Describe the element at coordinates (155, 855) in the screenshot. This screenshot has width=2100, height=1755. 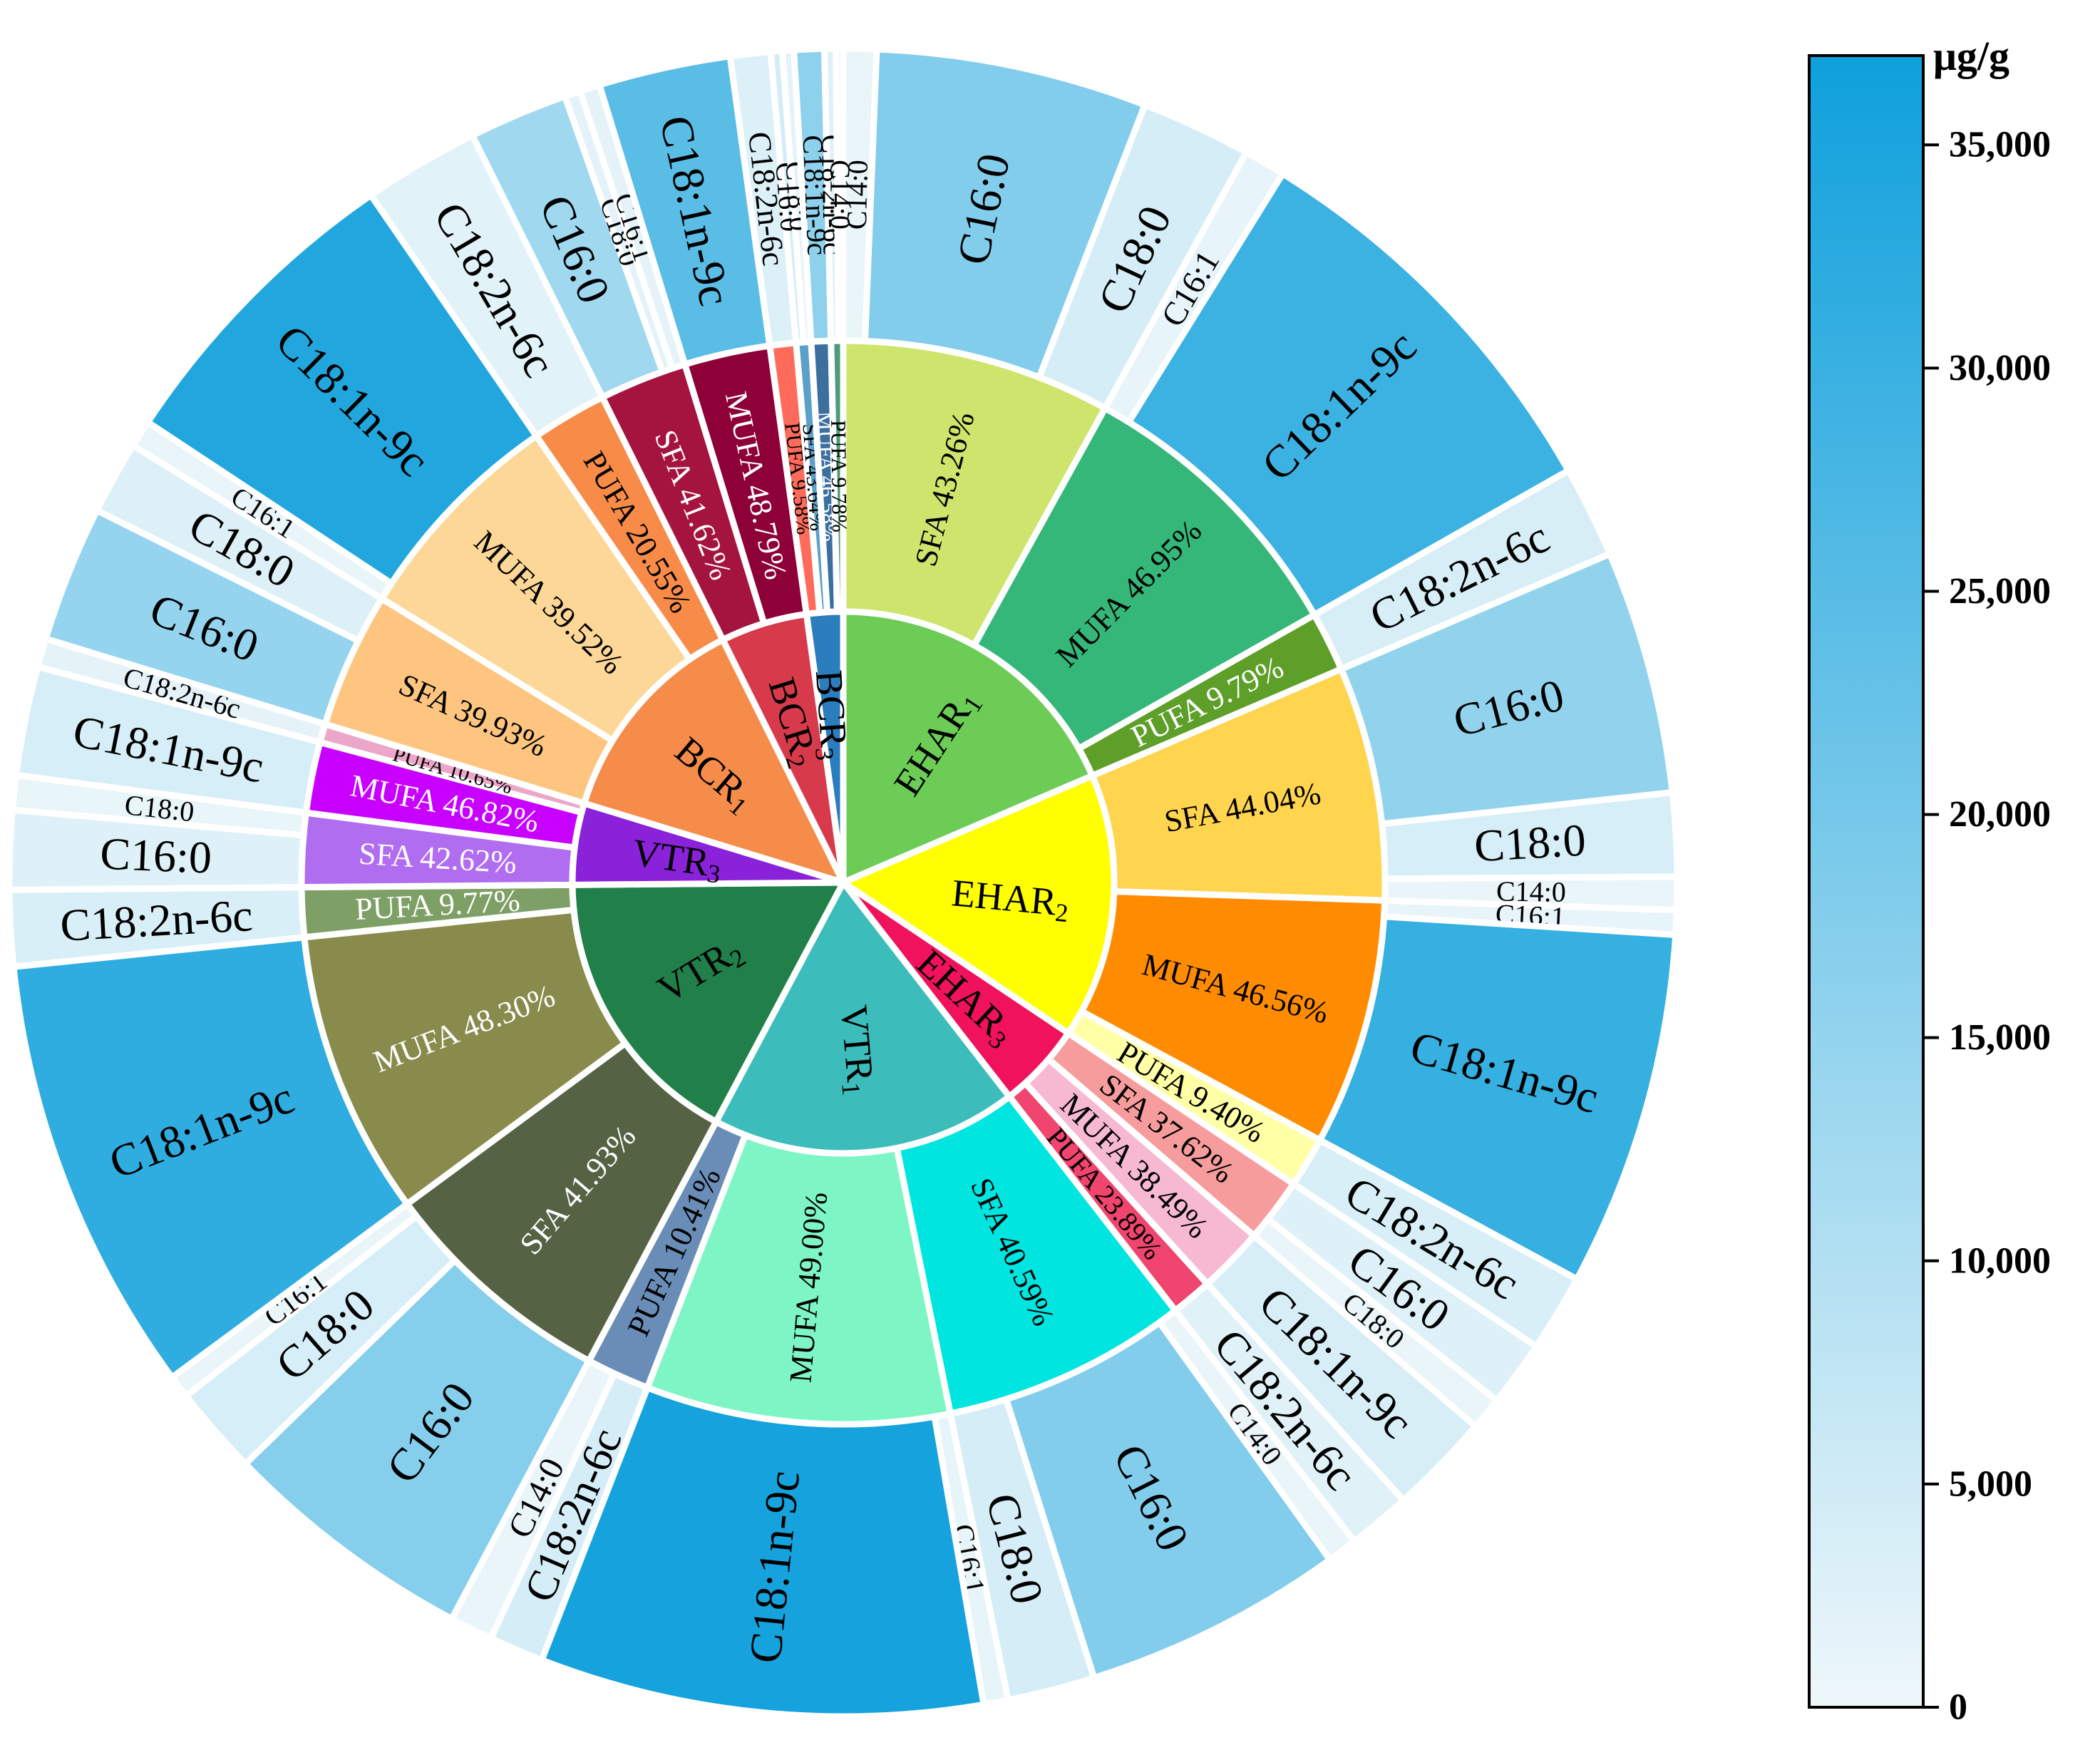
I see `fatty-acid-label: C16:0` at that location.